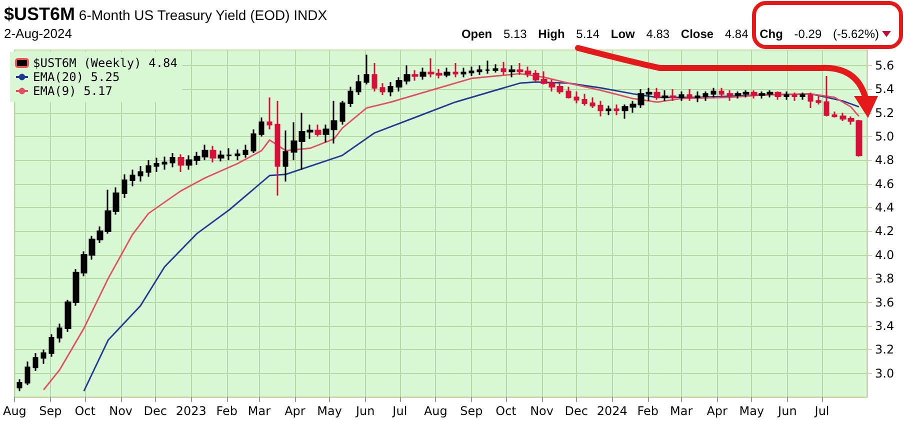  What do you see at coordinates (884, 279) in the screenshot?
I see `y-tick-label: 3.8` at bounding box center [884, 279].